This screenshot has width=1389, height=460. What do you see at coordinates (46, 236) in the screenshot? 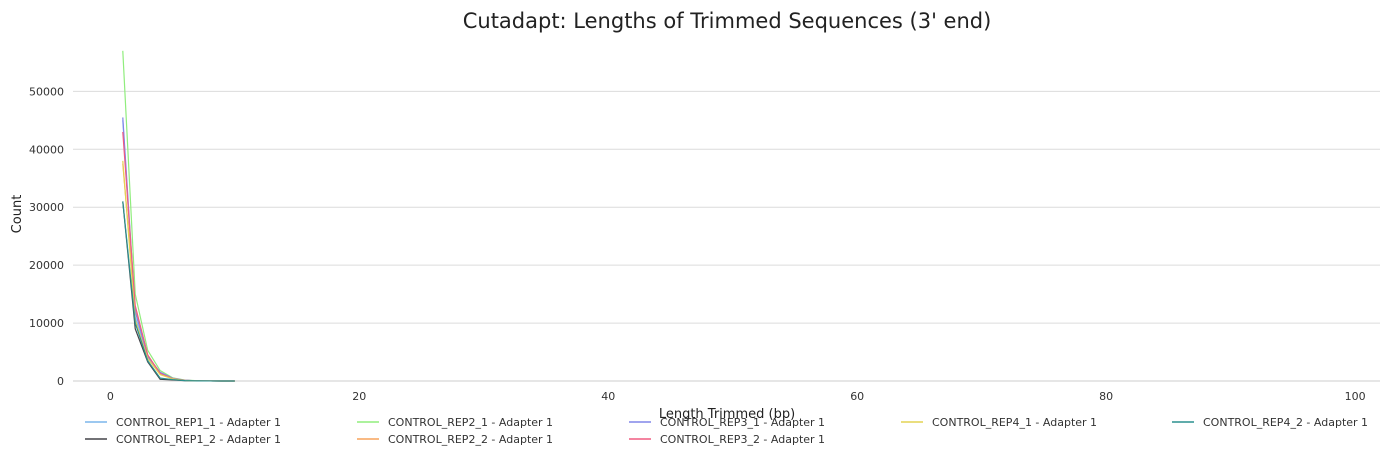
I see `y-axis-ticks: 0 10000 20000 30000 40000 50000` at bounding box center [46, 236].